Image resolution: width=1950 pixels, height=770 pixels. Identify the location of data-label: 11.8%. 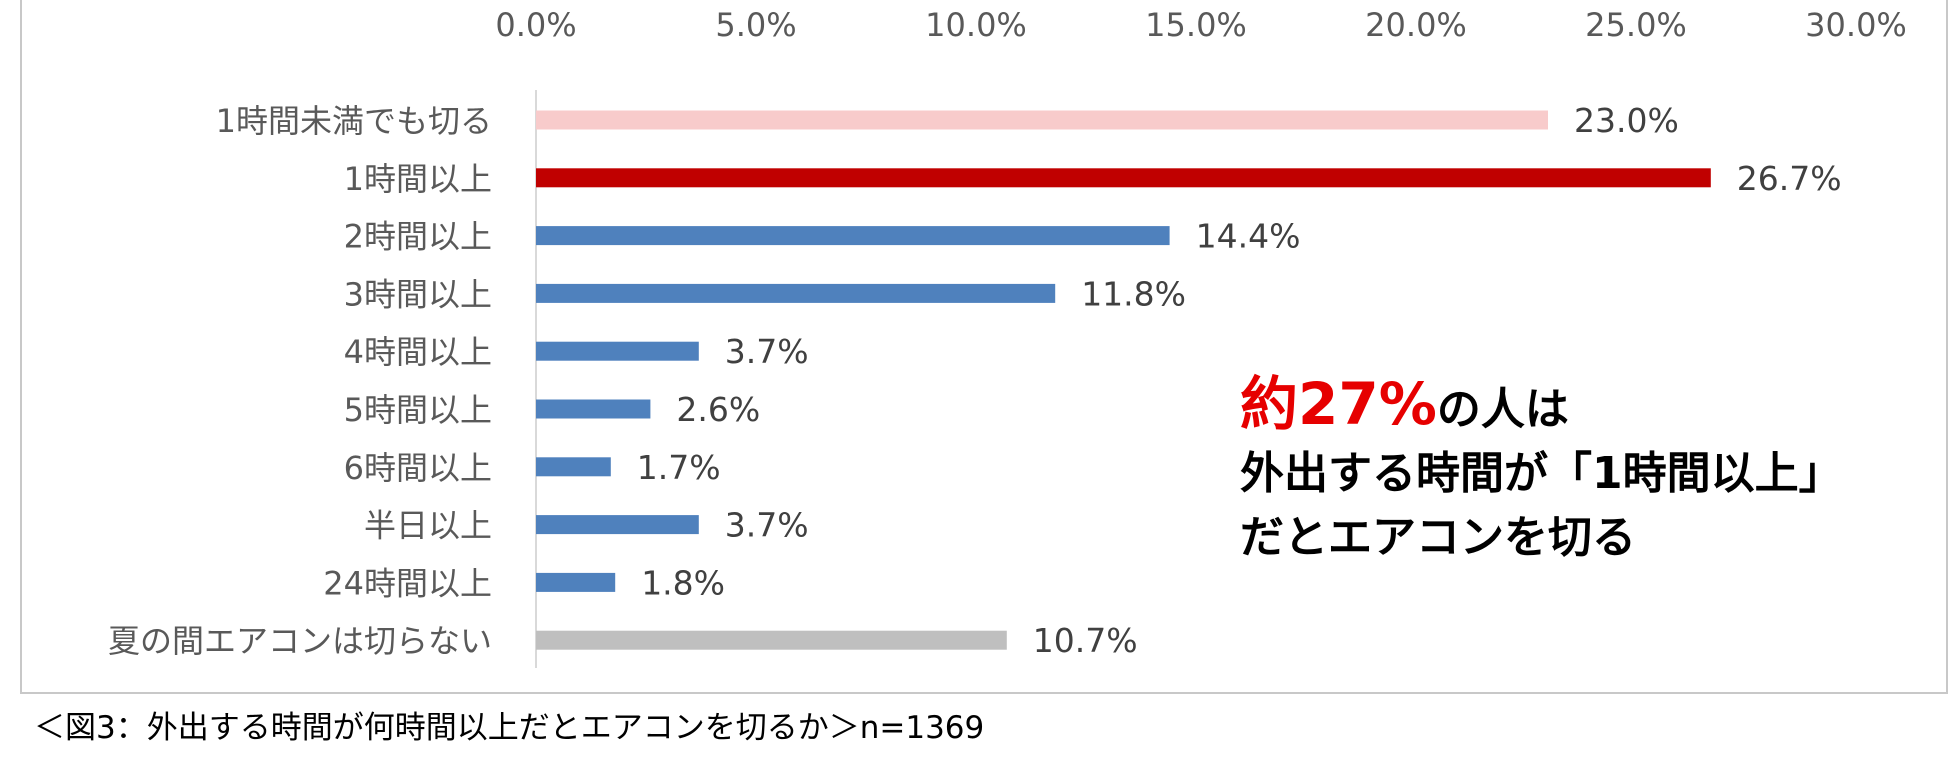
(1133, 293).